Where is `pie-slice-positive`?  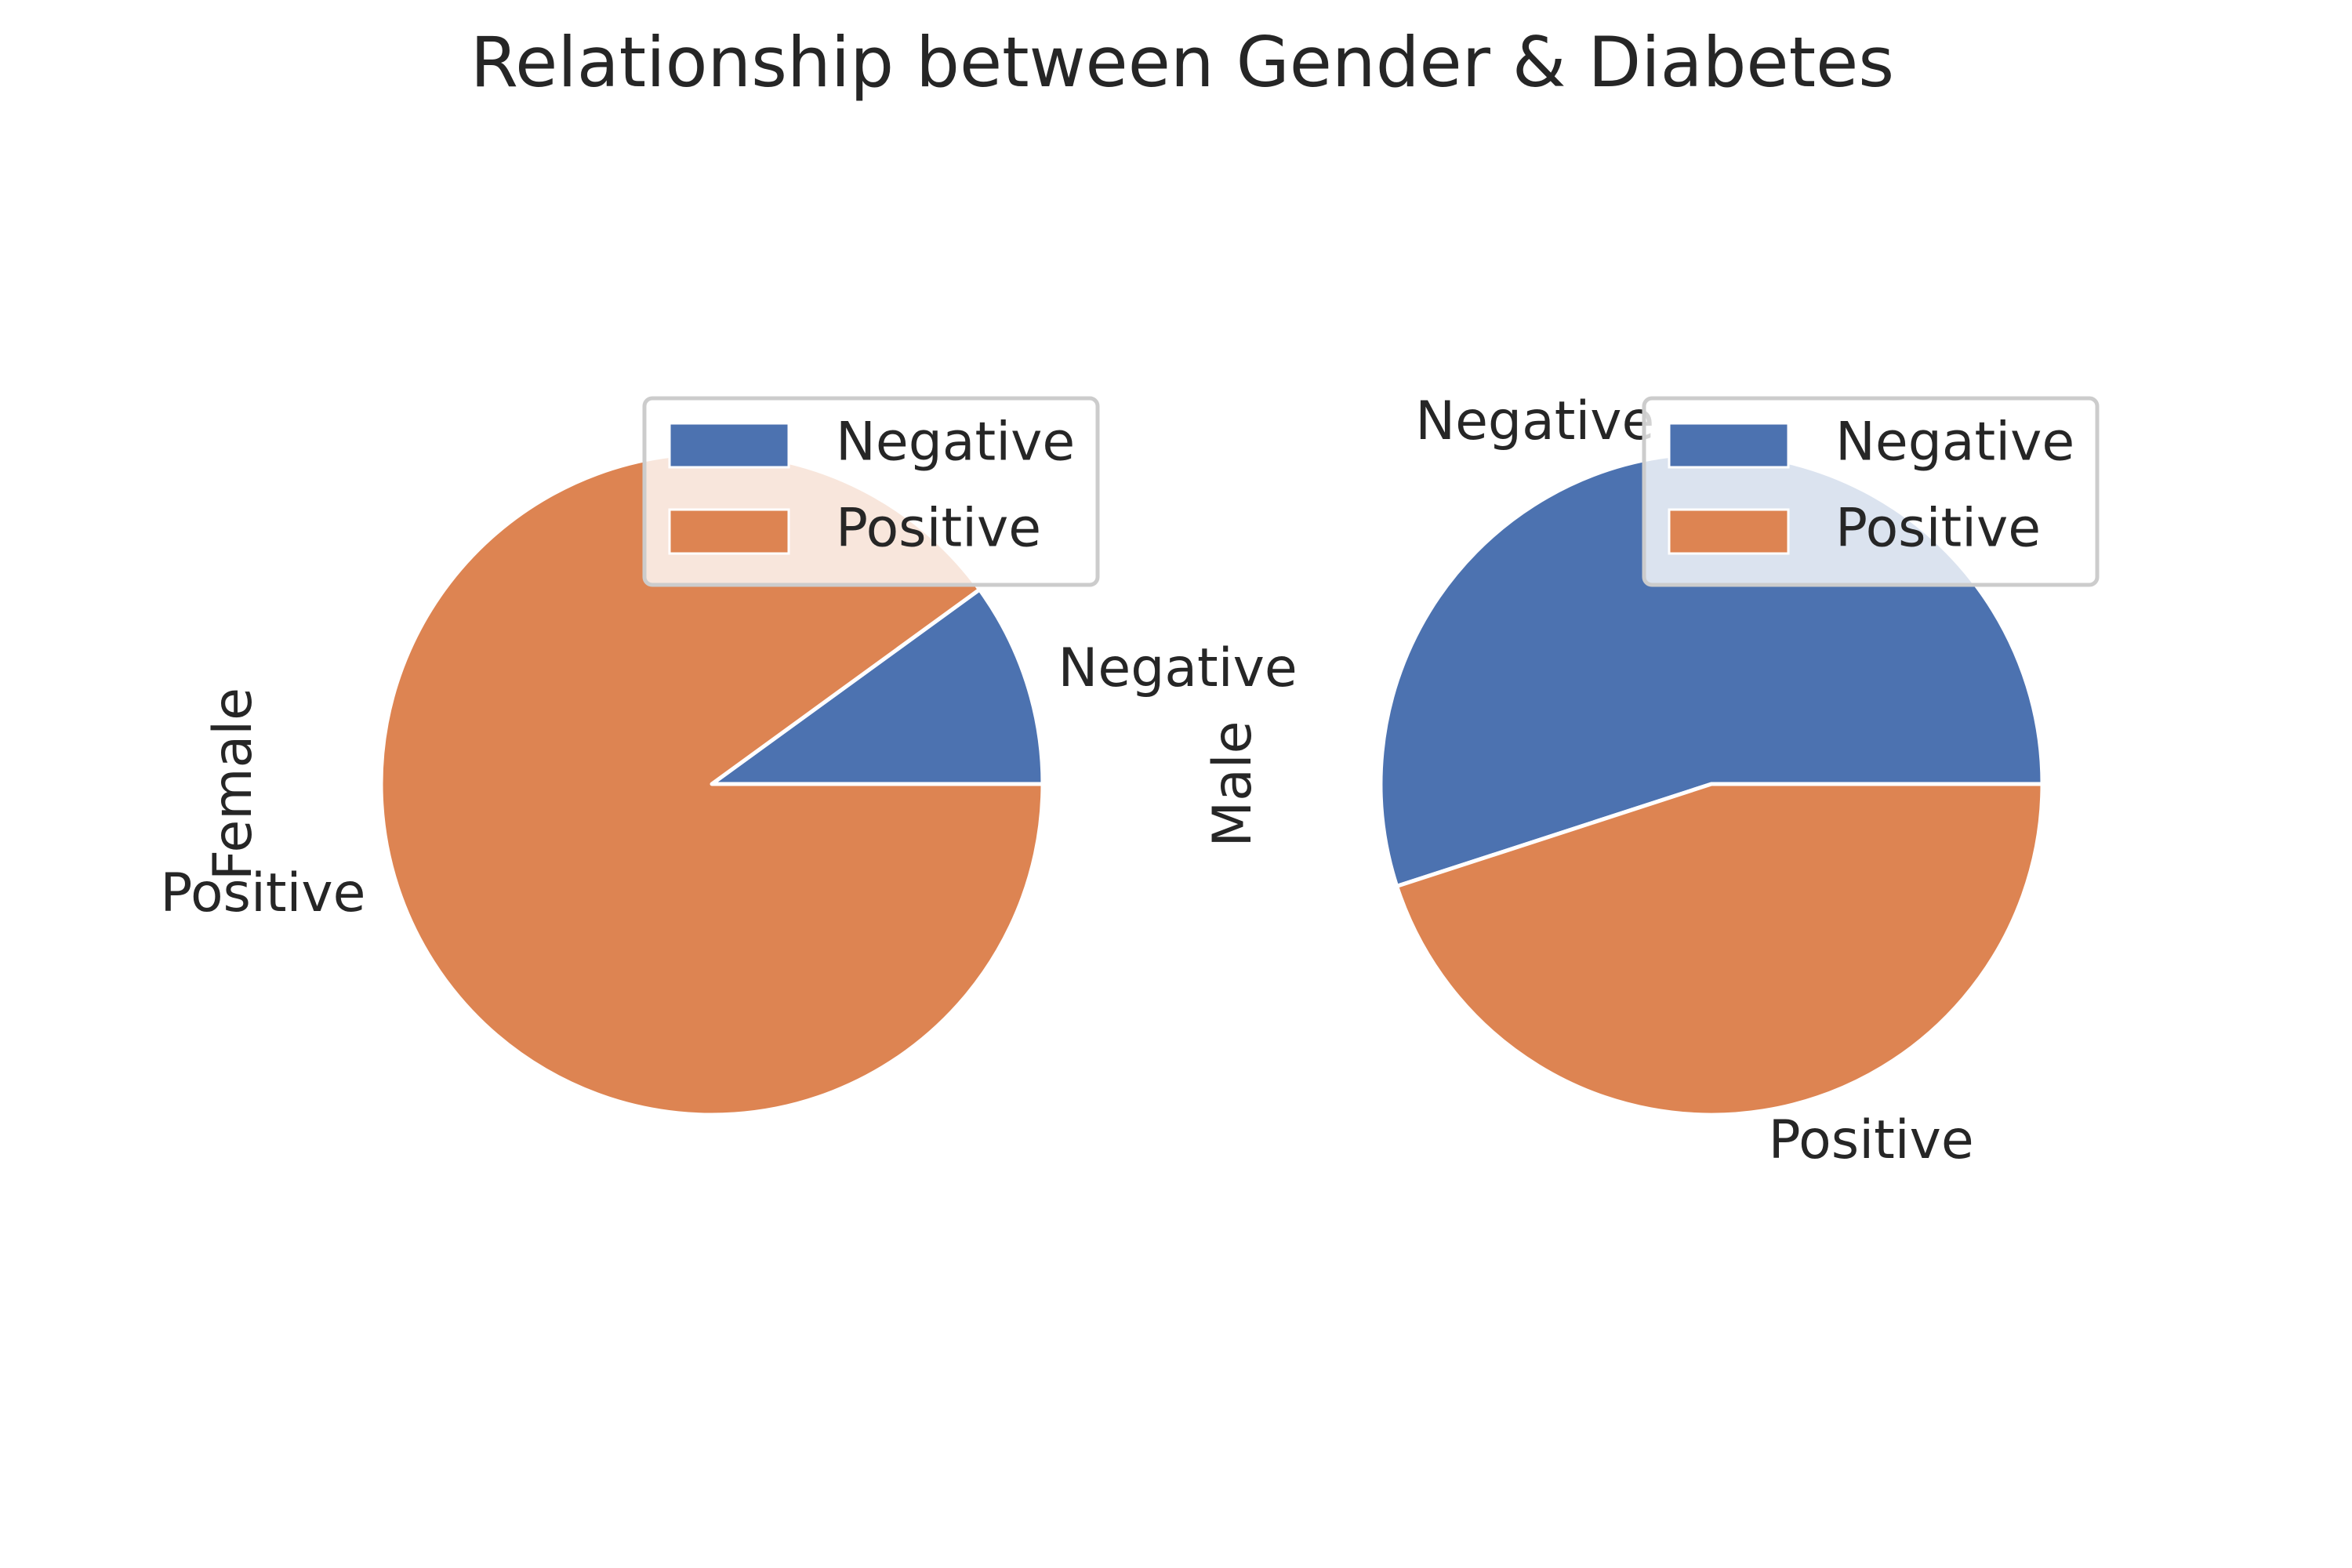
pie-slice-positive is located at coordinates (1720, 949).